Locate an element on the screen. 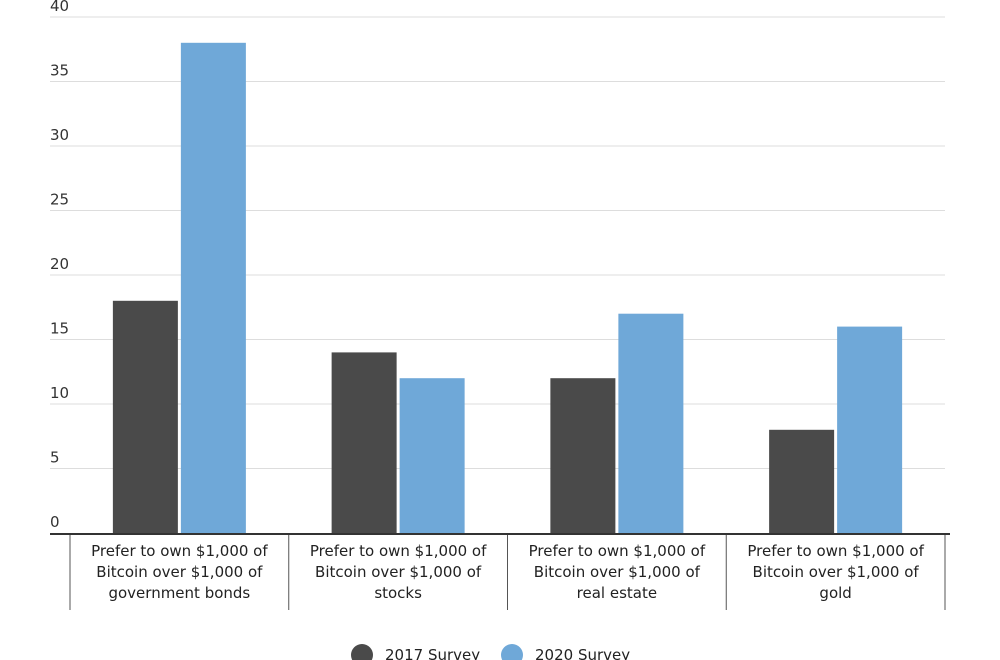 The height and width of the screenshot is (660, 1000). x-category-label: stocks is located at coordinates (398, 593).